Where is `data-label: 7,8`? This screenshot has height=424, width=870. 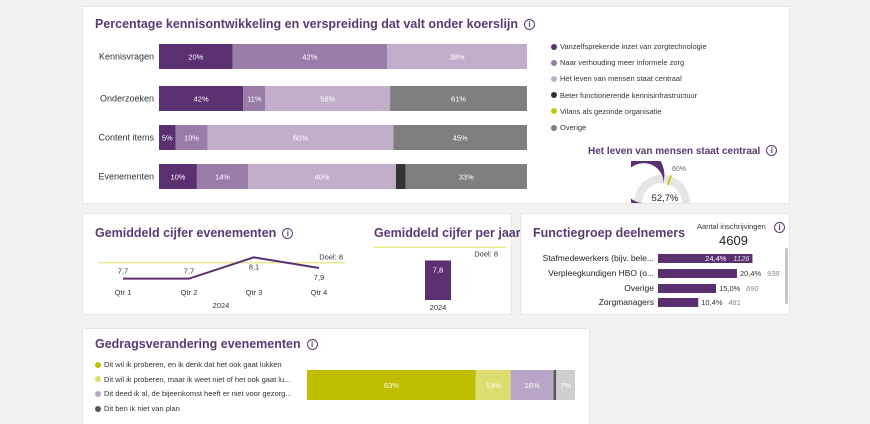
data-label: 7,8 is located at coordinates (438, 269).